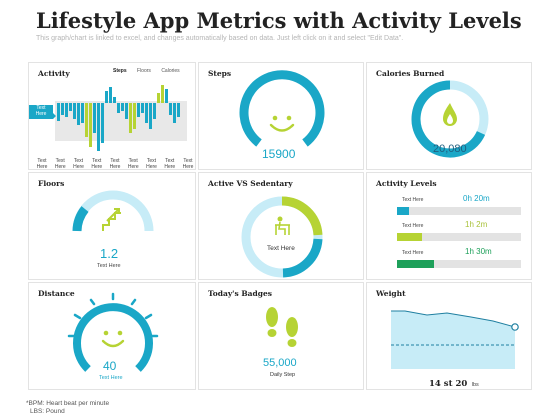 The image size is (560, 420). I want to click on activity-card: Activity Steps Floors Calories, so click(112, 116).